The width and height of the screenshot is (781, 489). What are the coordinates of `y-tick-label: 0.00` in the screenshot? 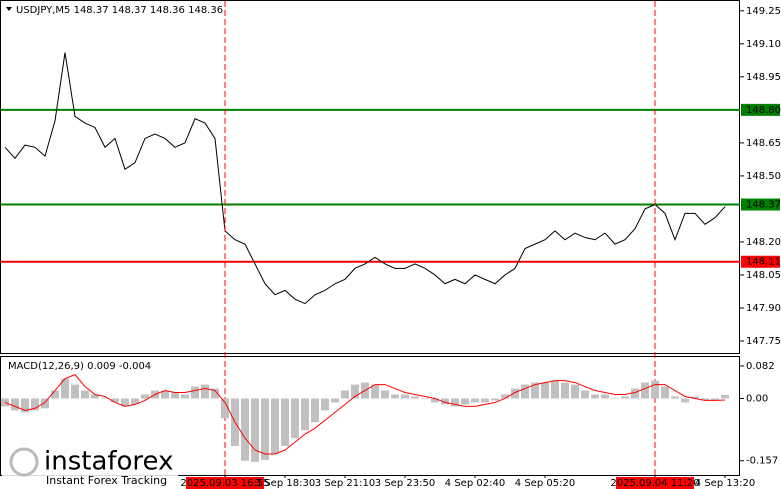 It's located at (757, 398).